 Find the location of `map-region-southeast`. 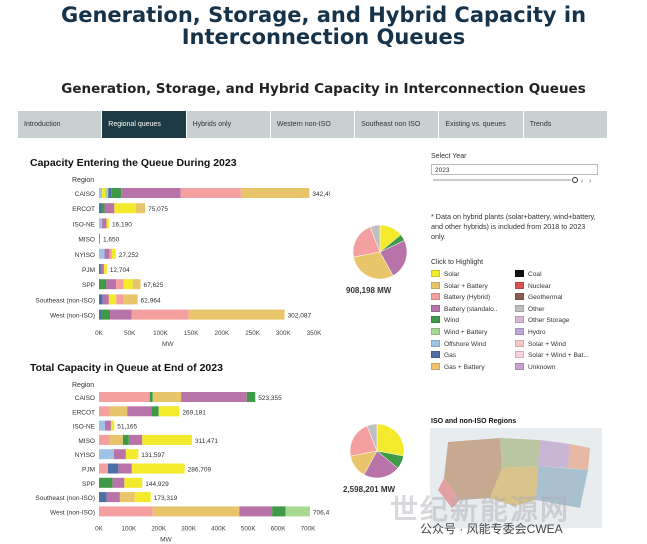

map-region-southeast is located at coordinates (562, 487).